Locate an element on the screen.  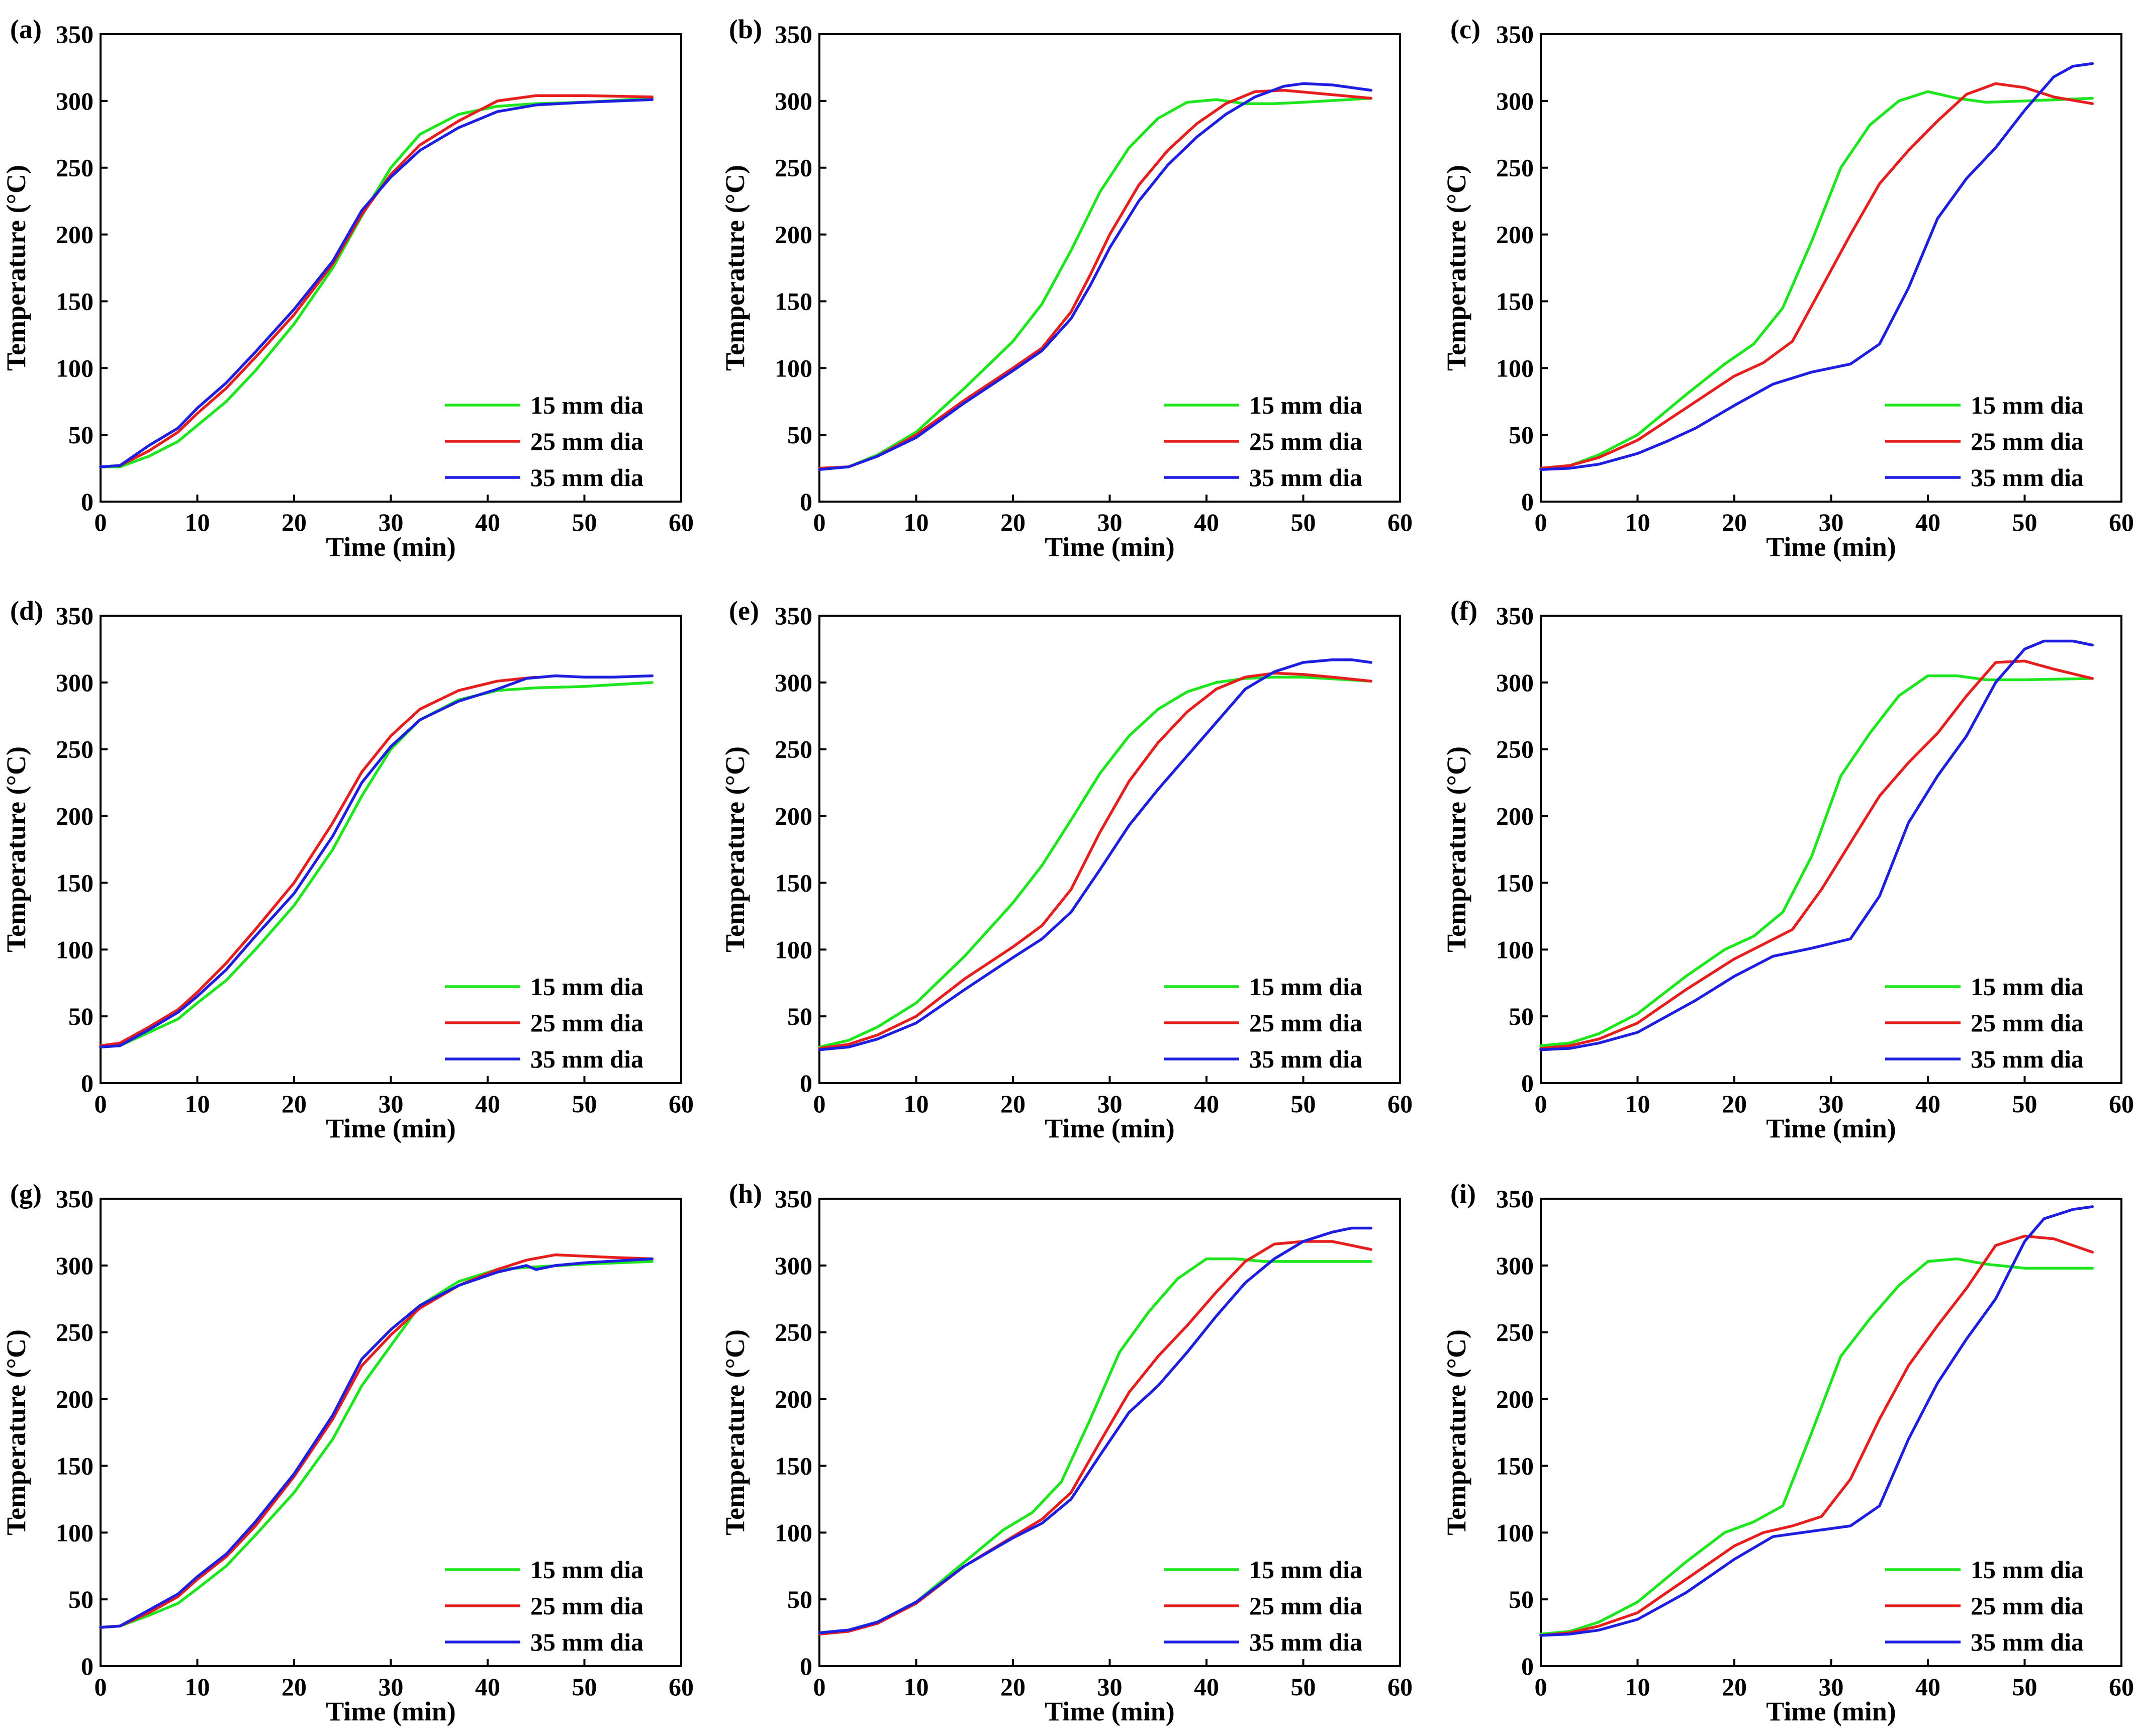
panel-label: (e) is located at coordinates (744, 611).